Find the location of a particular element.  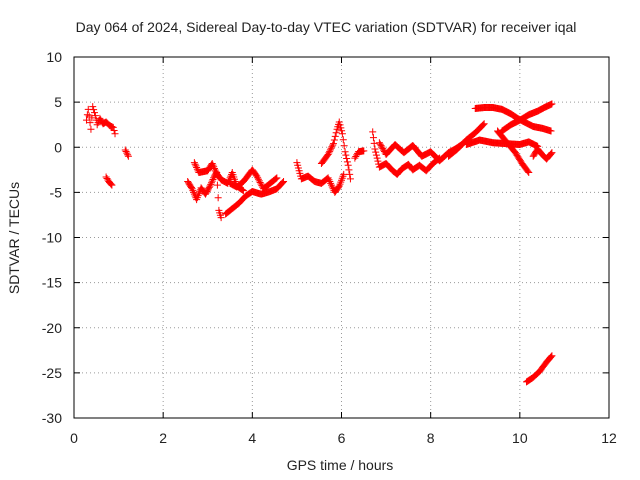

y-tick-label: -15 is located at coordinates (52, 283).